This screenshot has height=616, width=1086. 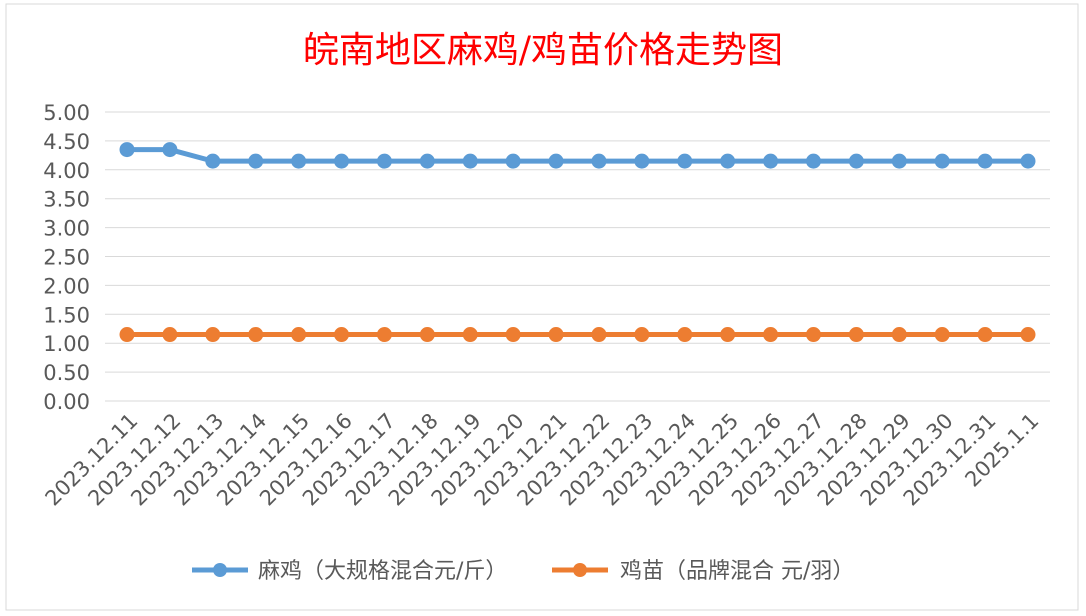 I want to click on y-tick-label: 2.50, so click(x=66, y=258).